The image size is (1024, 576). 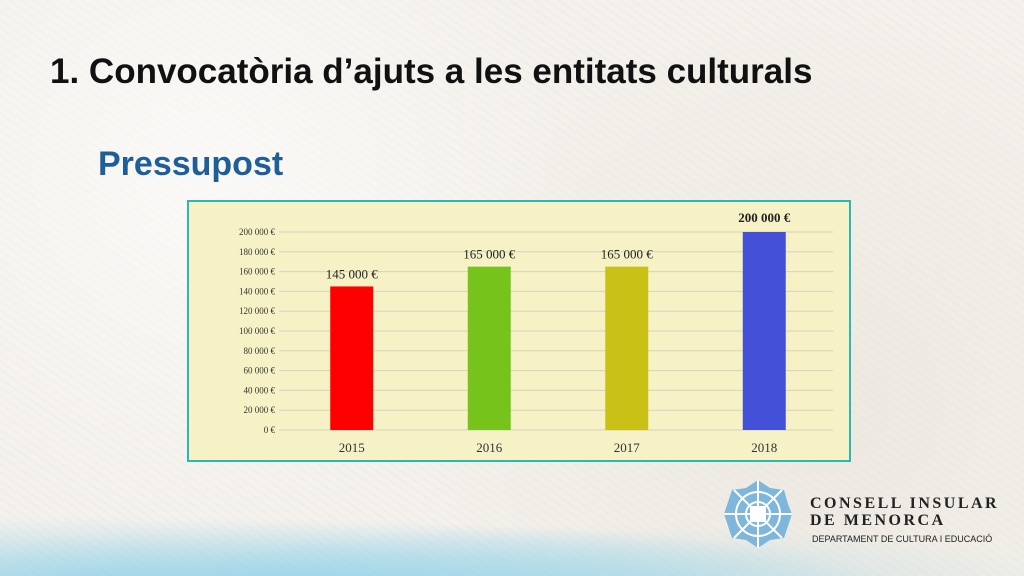 What do you see at coordinates (257, 311) in the screenshot?
I see `y-tick-label: 120 000 €` at bounding box center [257, 311].